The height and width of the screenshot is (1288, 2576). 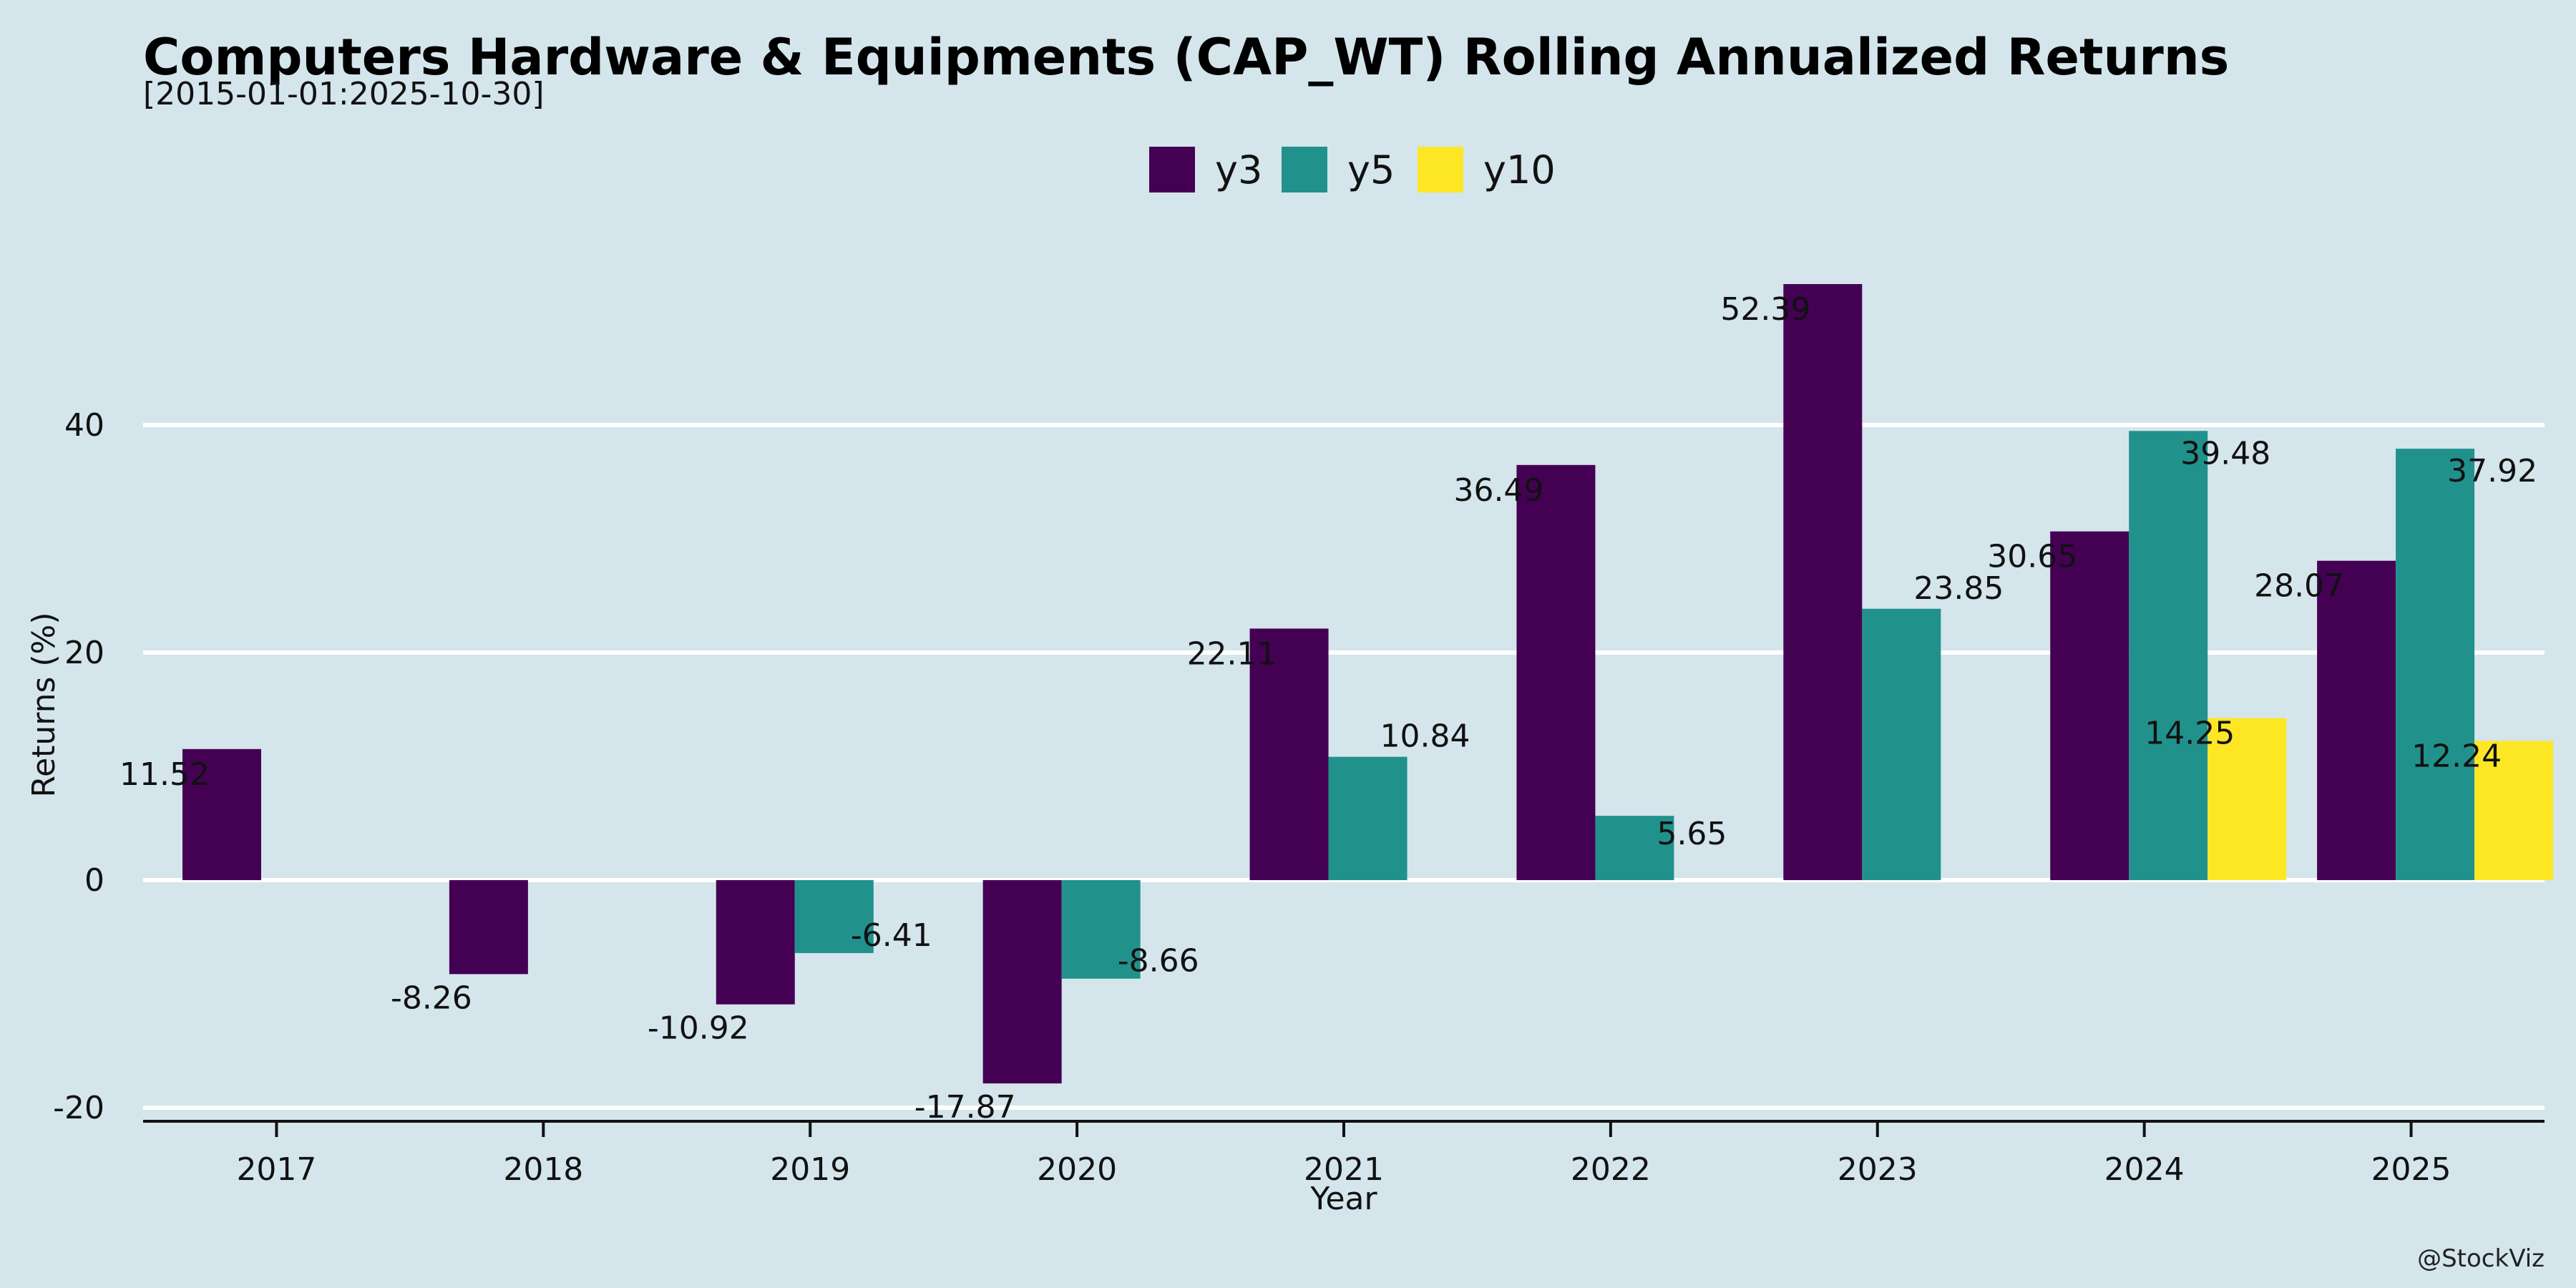 What do you see at coordinates (84, 425) in the screenshot?
I see `y-tick-label: 40` at bounding box center [84, 425].